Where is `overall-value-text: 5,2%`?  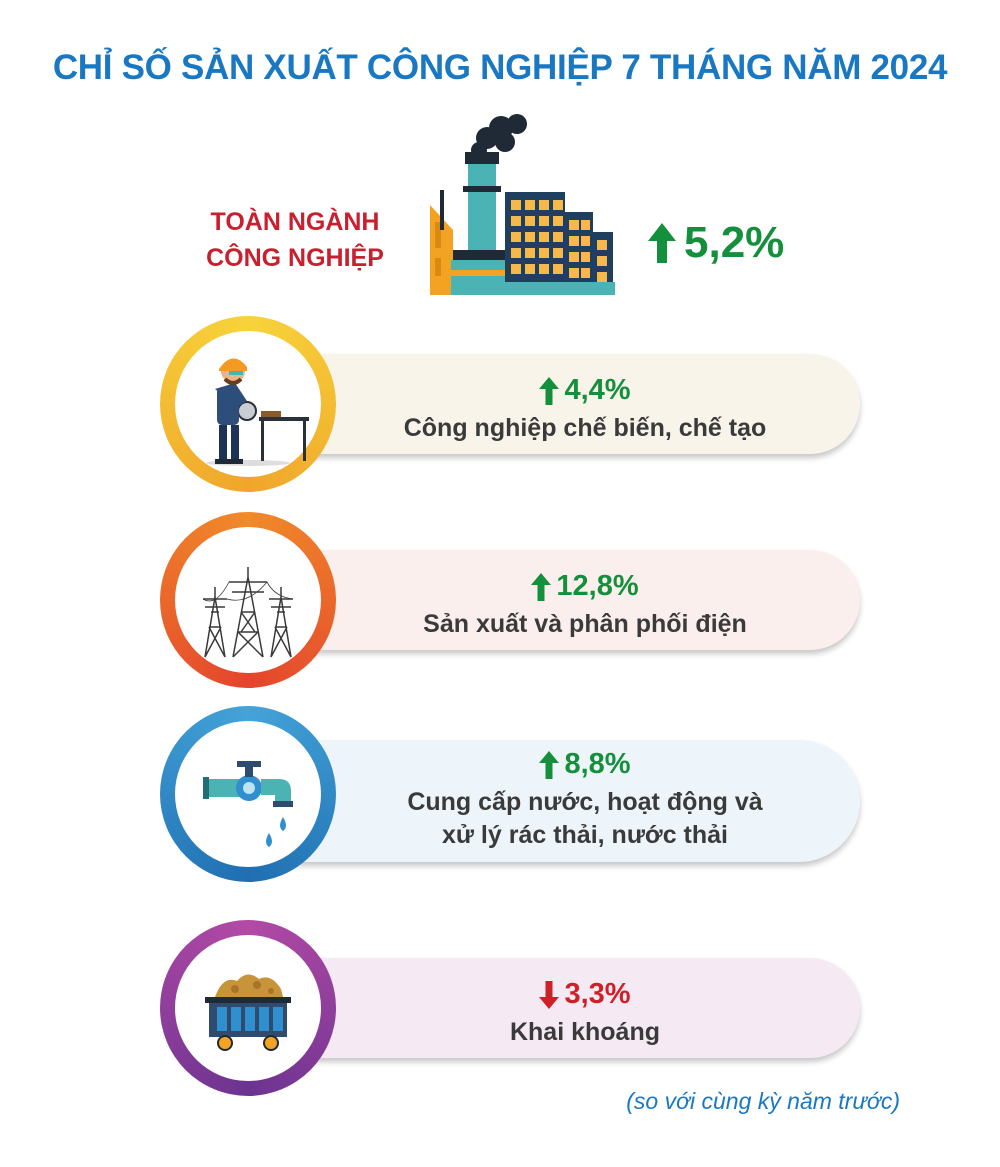 overall-value-text: 5,2% is located at coordinates (734, 242).